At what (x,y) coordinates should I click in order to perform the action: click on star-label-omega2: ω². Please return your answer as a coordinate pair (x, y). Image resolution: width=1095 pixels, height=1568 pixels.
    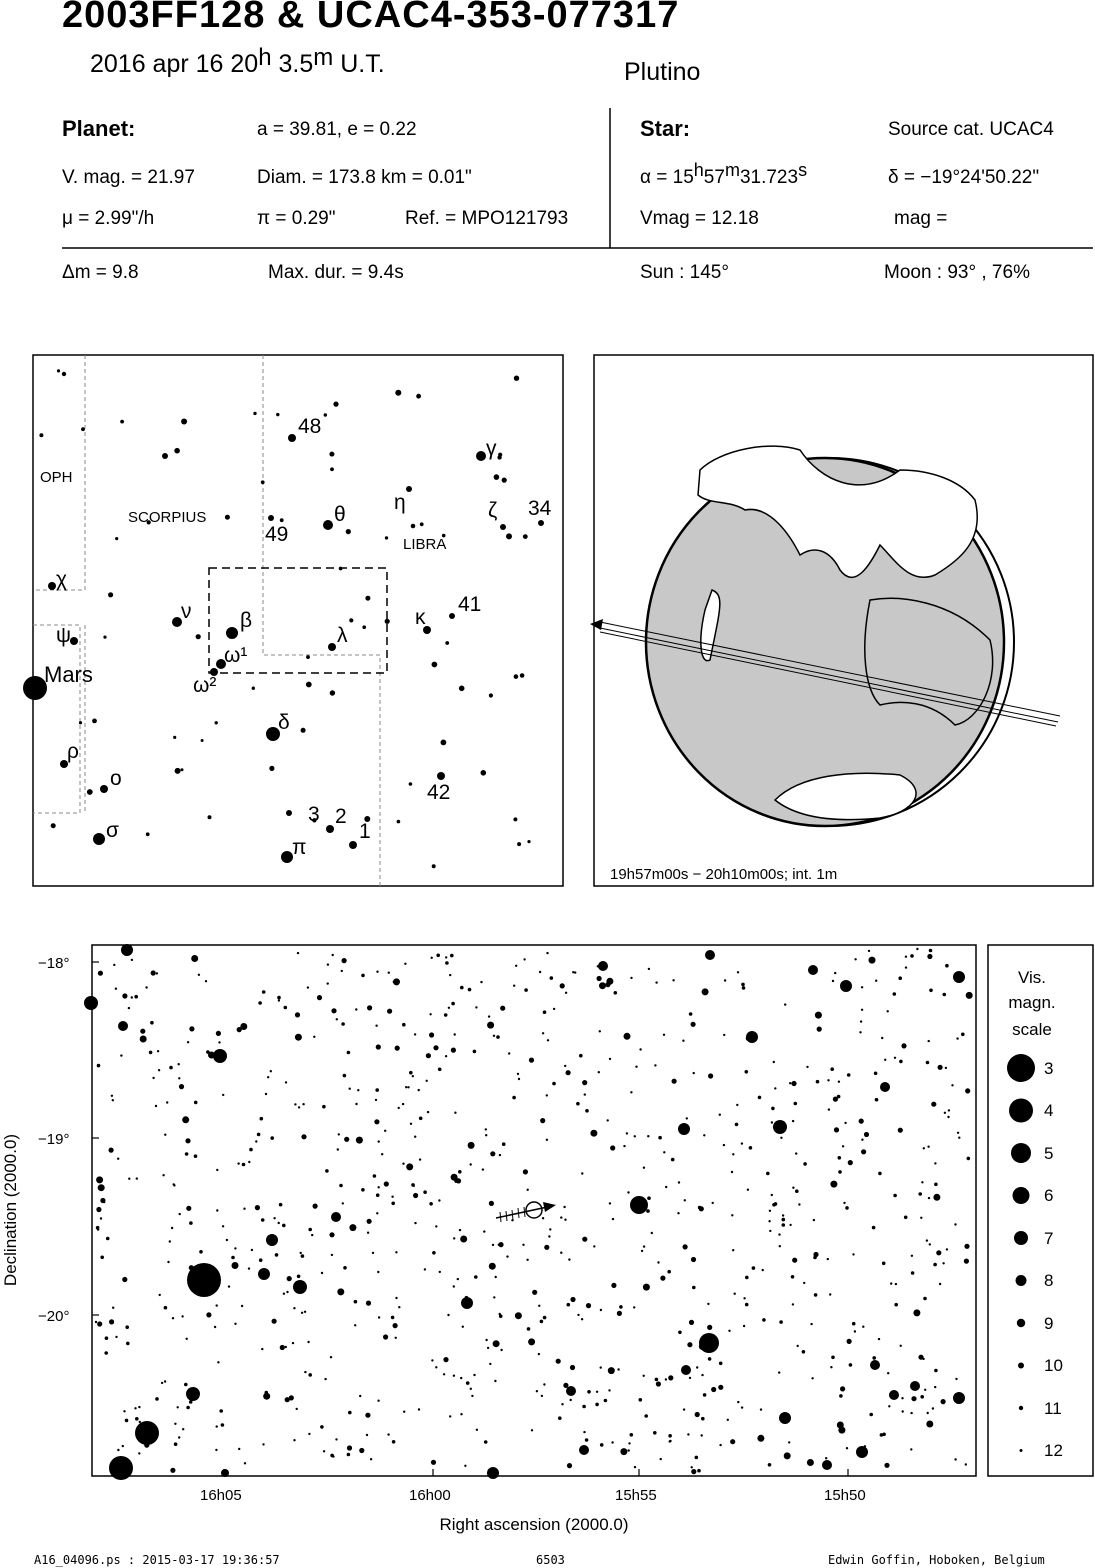
    Looking at the image, I should click on (204, 685).